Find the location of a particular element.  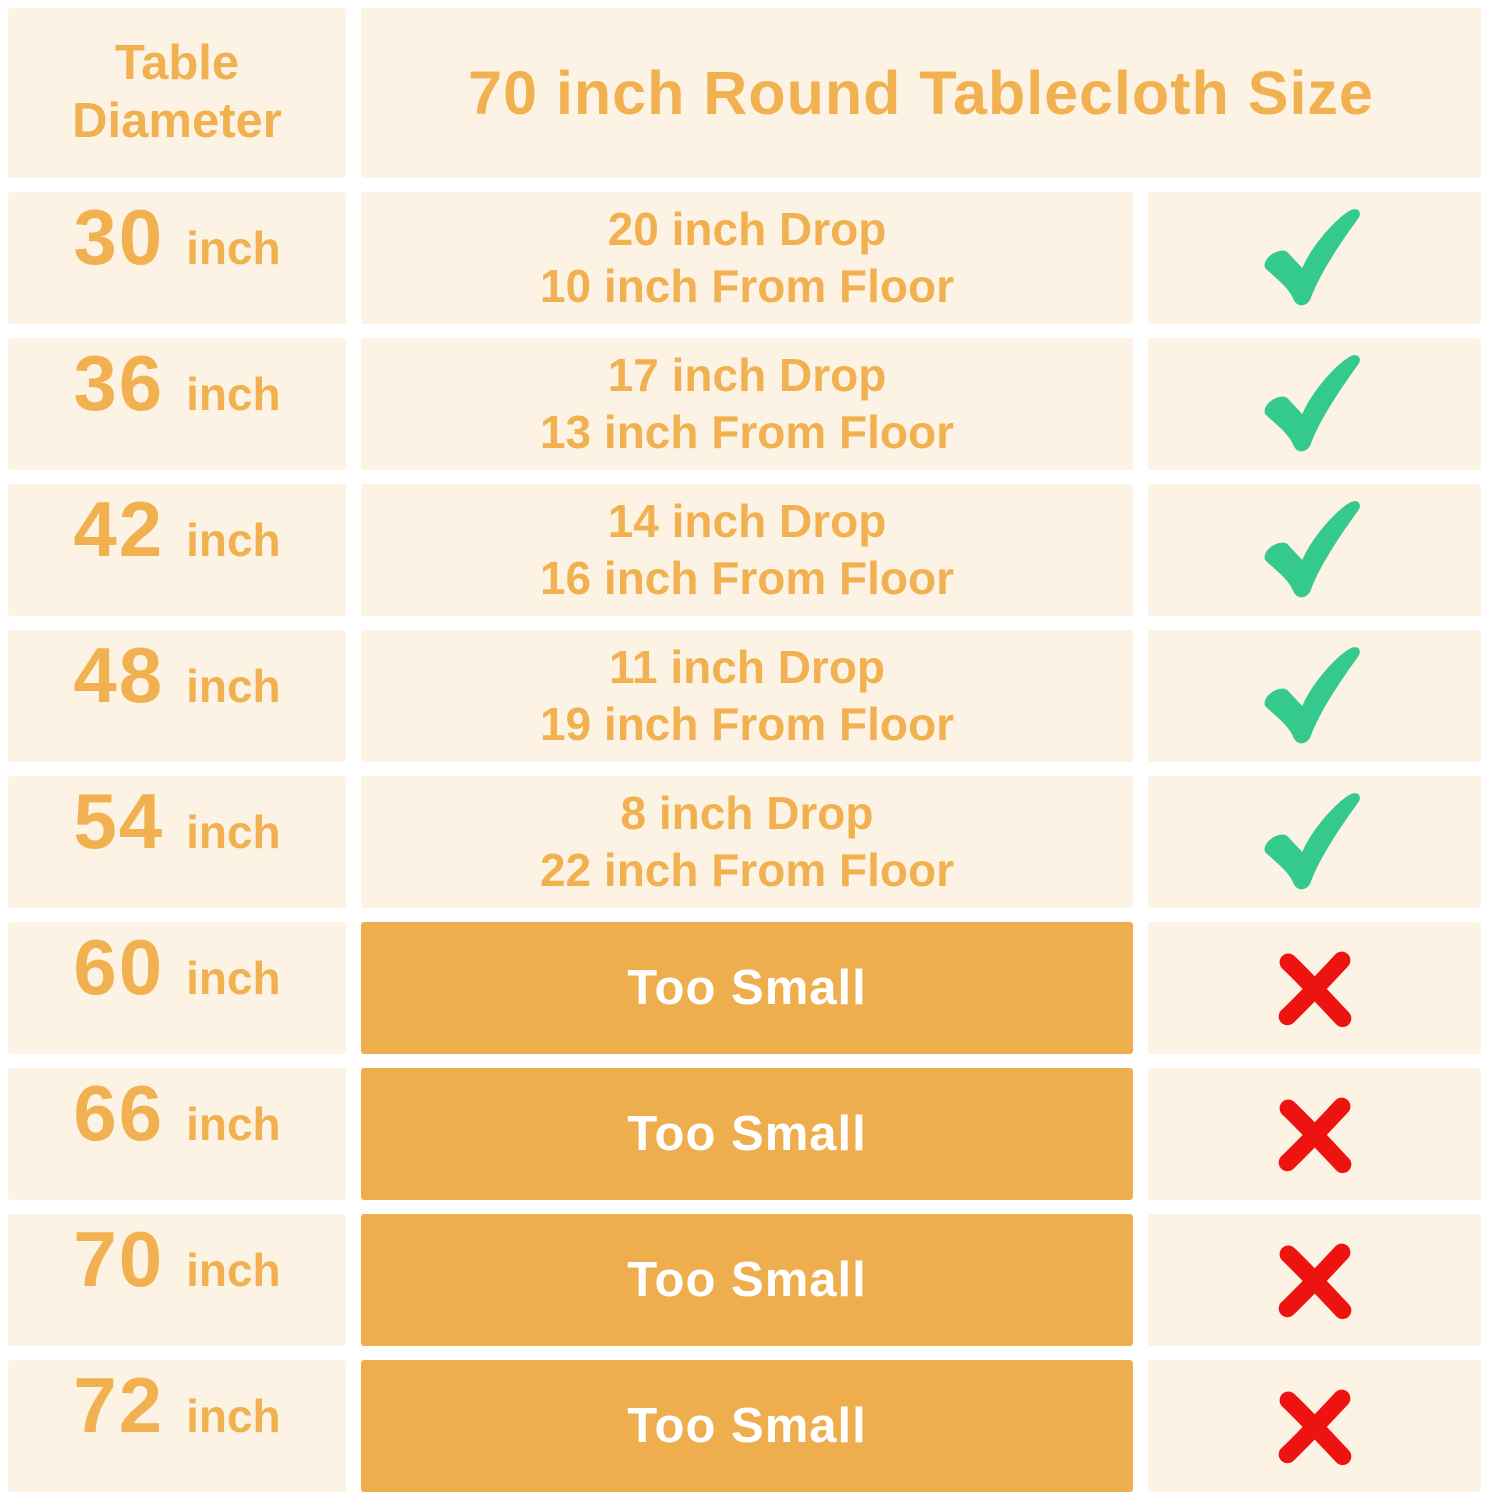

from-floor-line: 13 inch From Floor is located at coordinates (747, 432).